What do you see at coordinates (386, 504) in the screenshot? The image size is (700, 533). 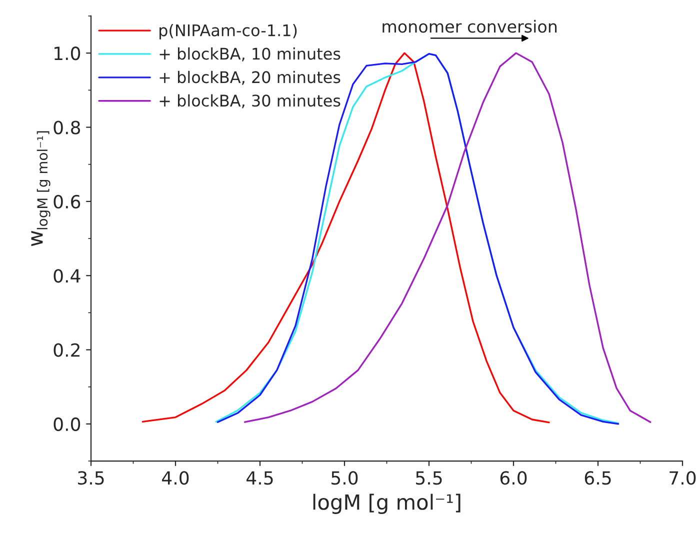 I see `x-axis-title: logM [g mol⁻¹]` at bounding box center [386, 504].